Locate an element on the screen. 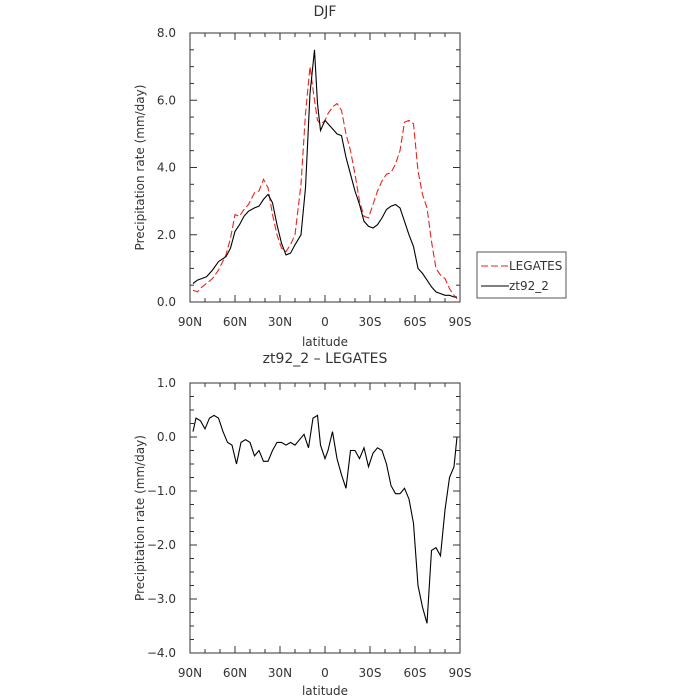 The image size is (700, 700). y-tick-label: −4.0 is located at coordinates (161, 653).